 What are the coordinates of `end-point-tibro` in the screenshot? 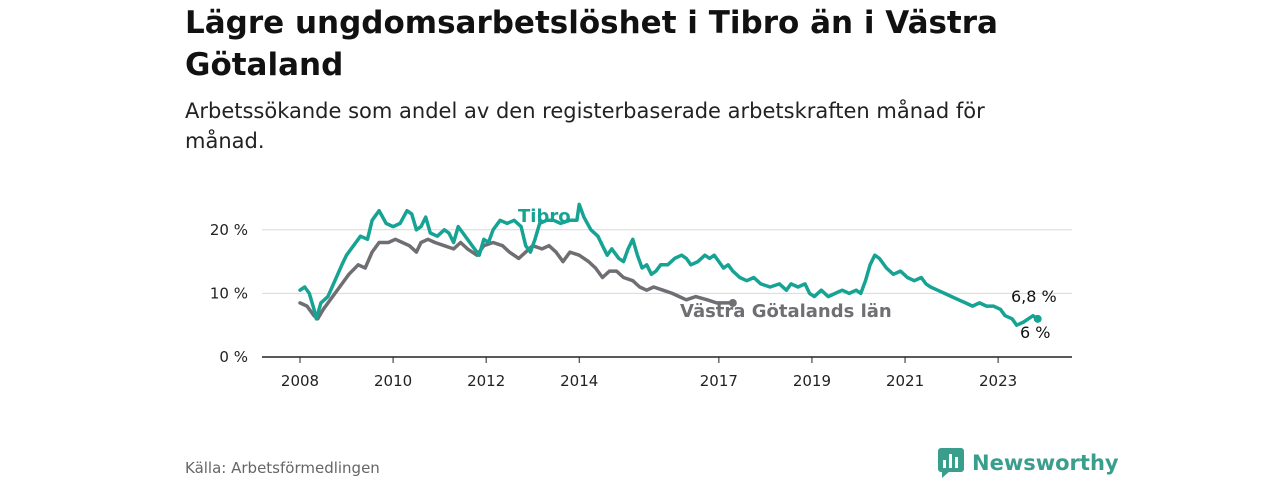 It's located at (1037, 318).